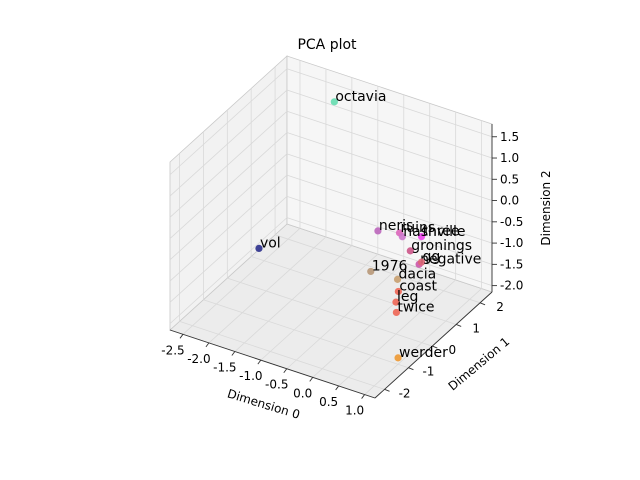 The height and width of the screenshot is (480, 640). Describe the element at coordinates (224, 368) in the screenshot. I see `x-tick-label: -1.5` at that location.